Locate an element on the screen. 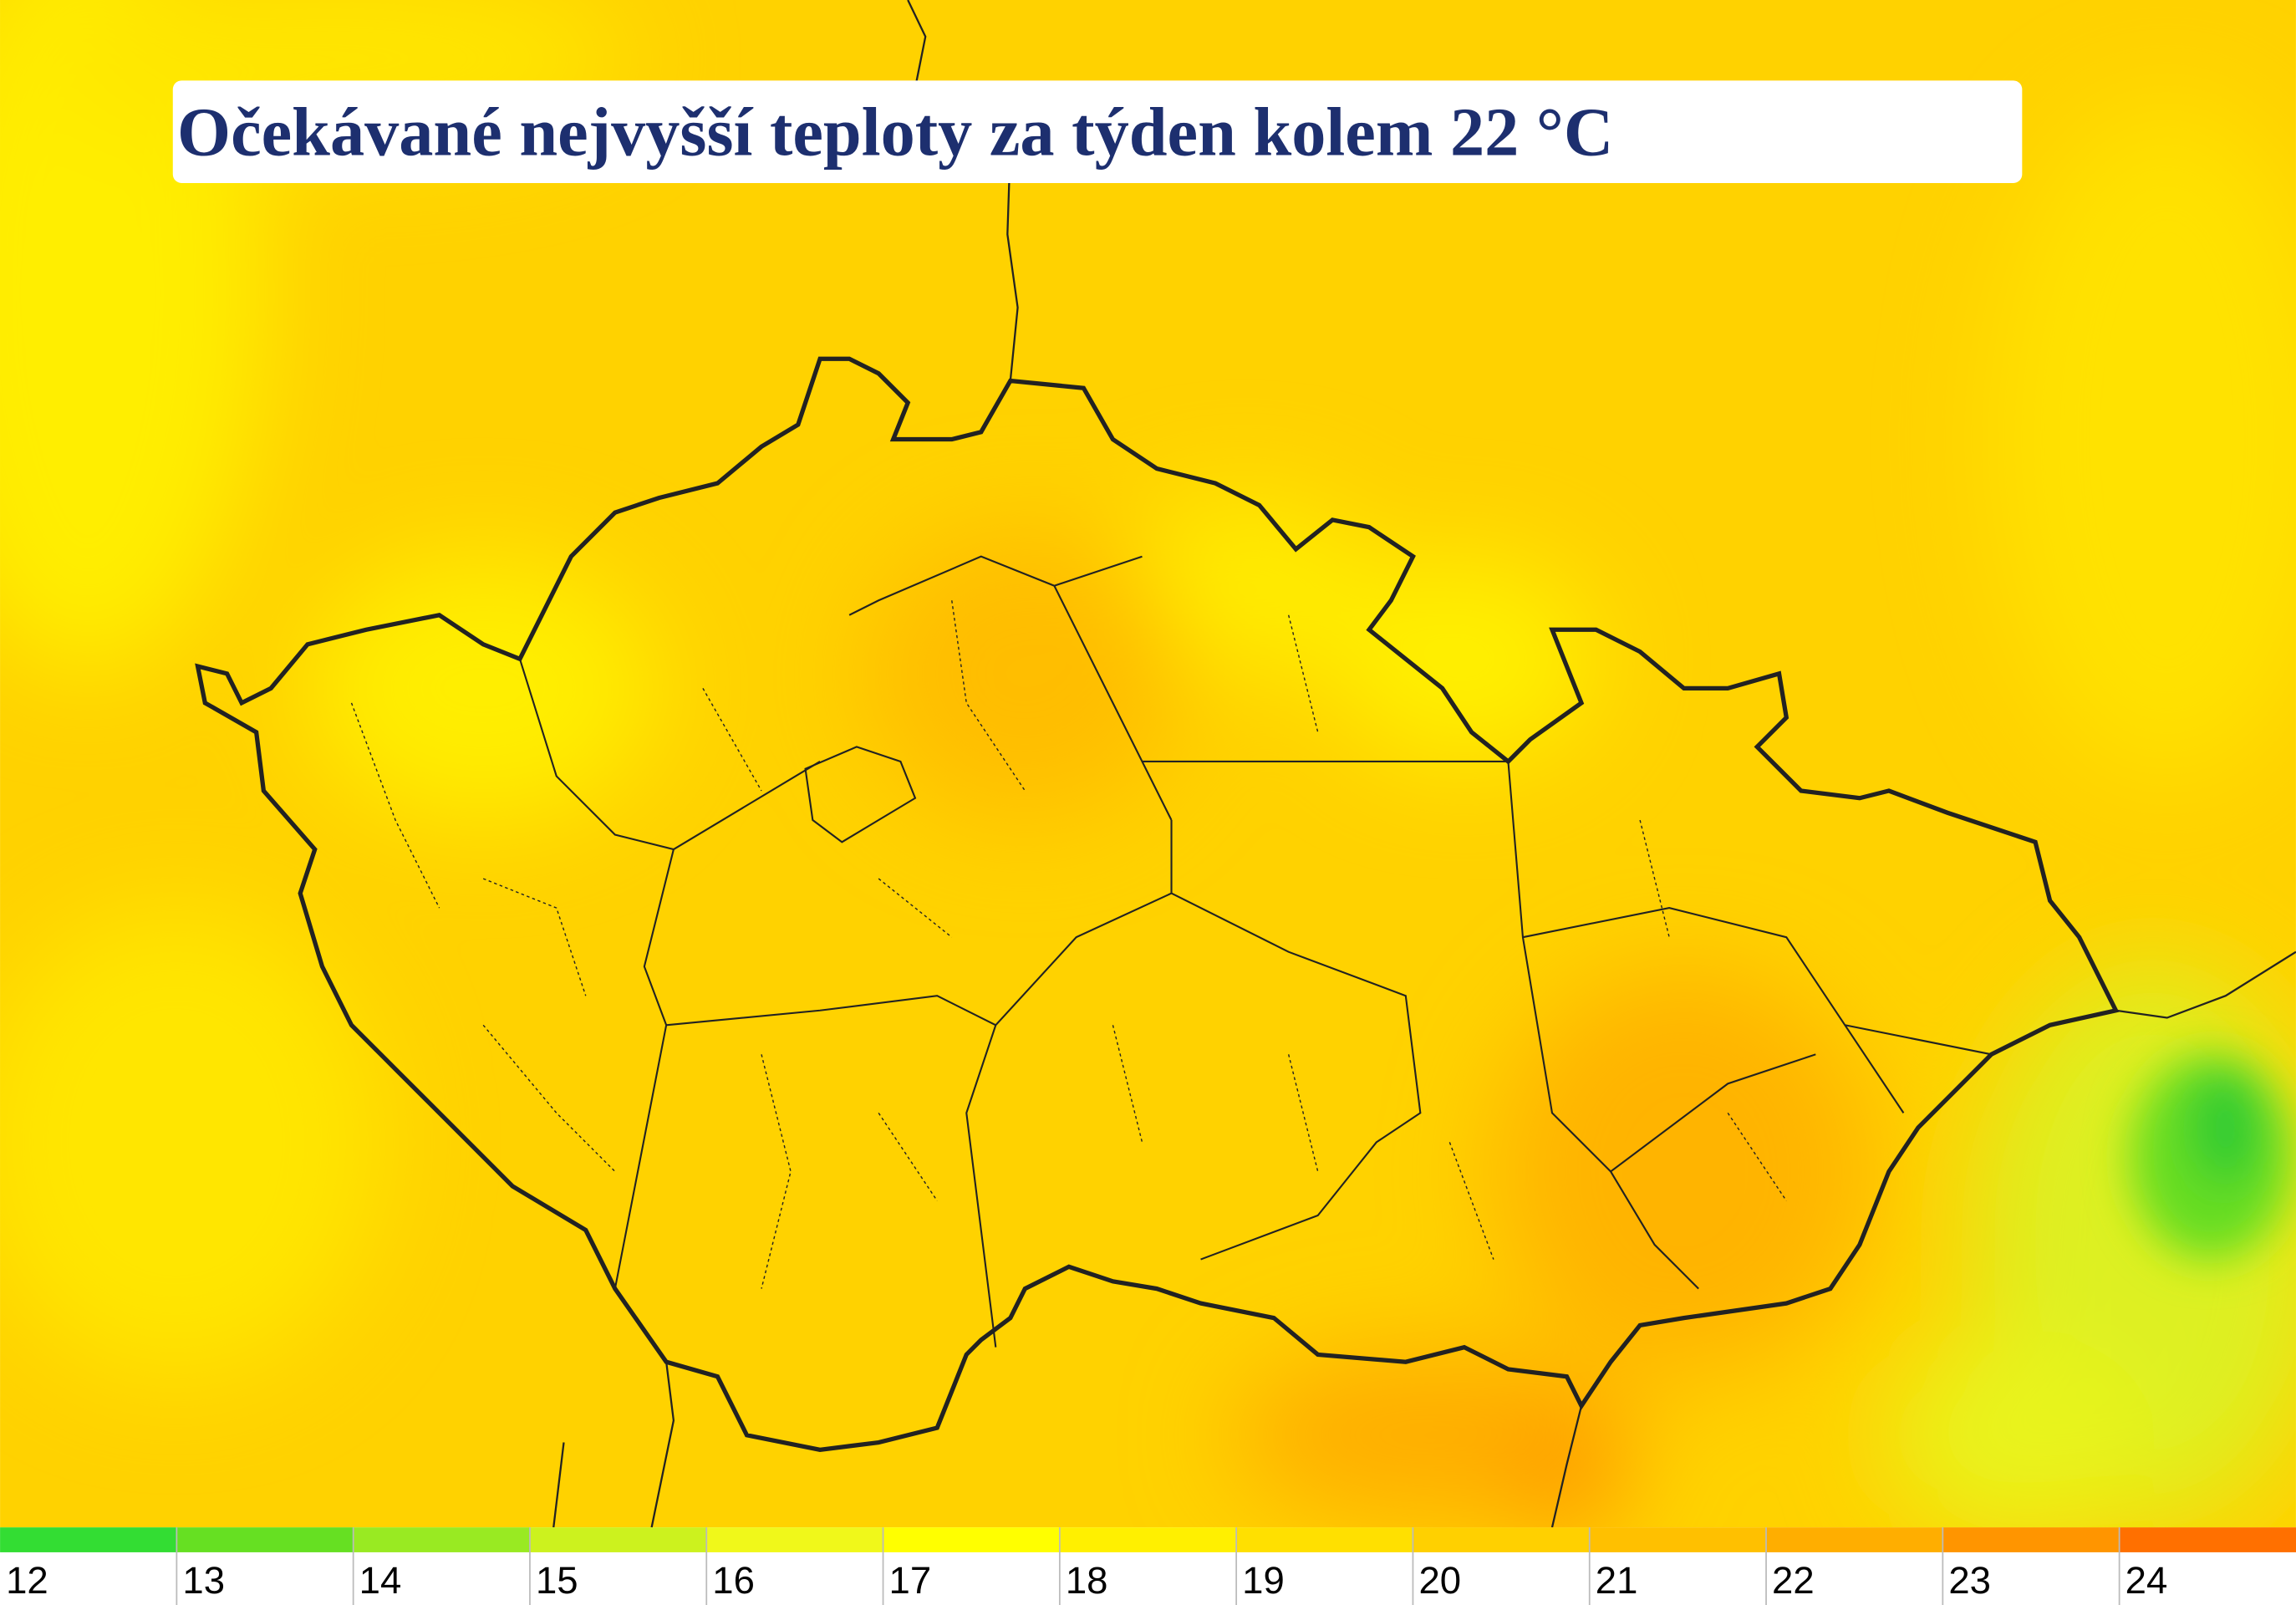 Image resolution: width=2296 pixels, height=1605 pixels. legend-tick-label: 16 is located at coordinates (733, 1580).